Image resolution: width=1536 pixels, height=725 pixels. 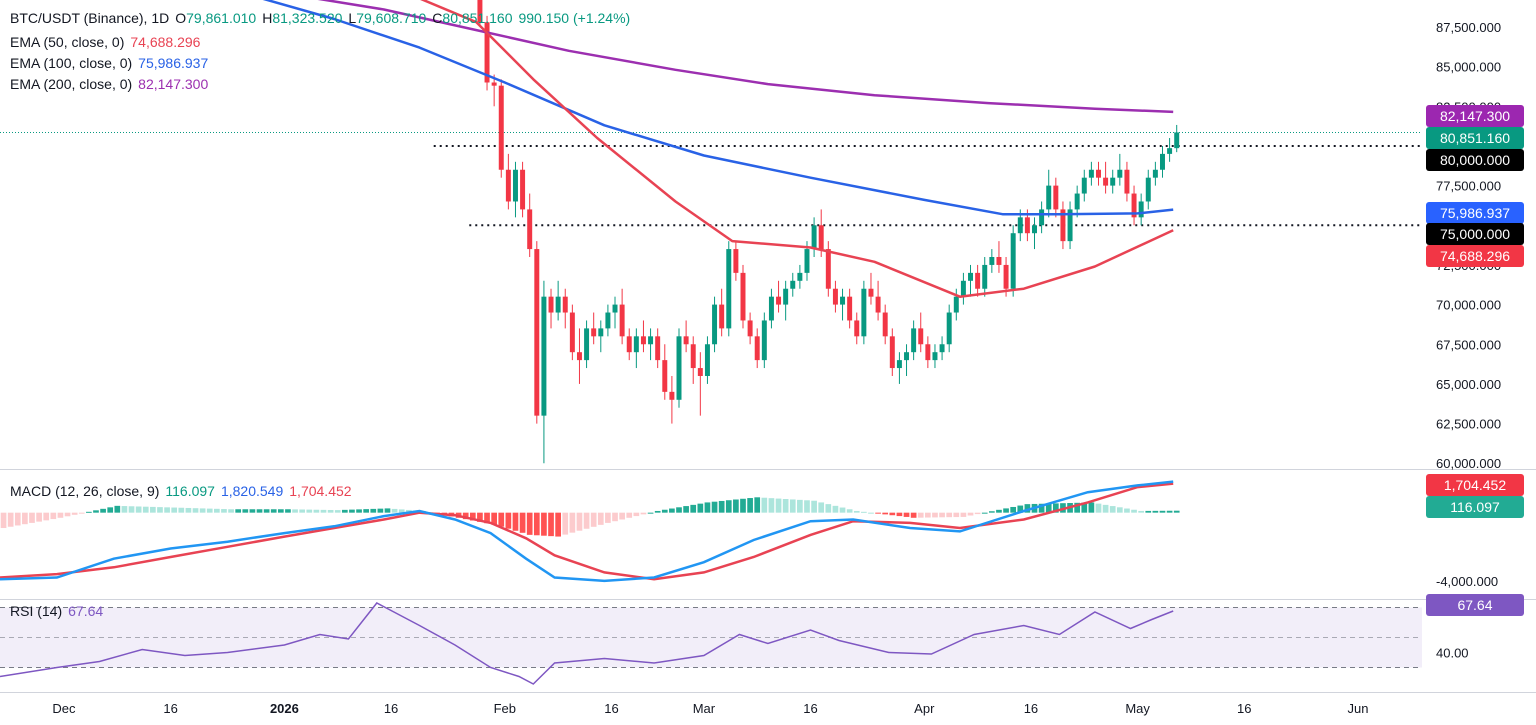 What do you see at coordinates (109, 84) in the screenshot?
I see `ema200-legend: EMA (200, close, 0) 82,147.300` at bounding box center [109, 84].